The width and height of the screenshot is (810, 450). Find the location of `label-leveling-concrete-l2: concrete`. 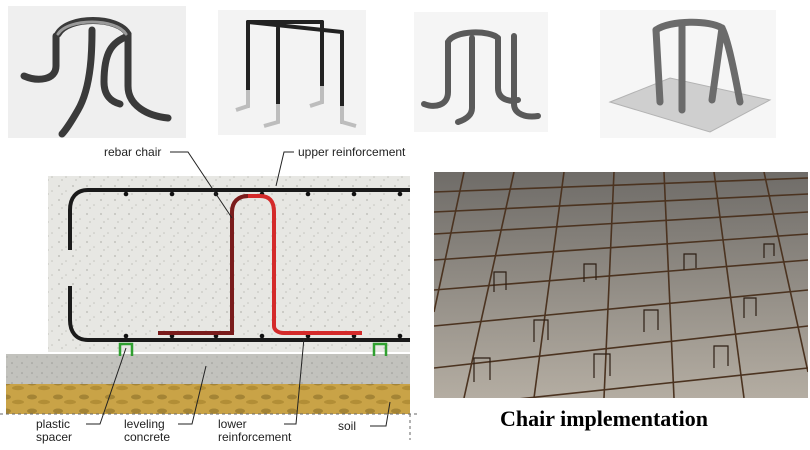

label-leveling-concrete-l2: concrete is located at coordinates (147, 437).